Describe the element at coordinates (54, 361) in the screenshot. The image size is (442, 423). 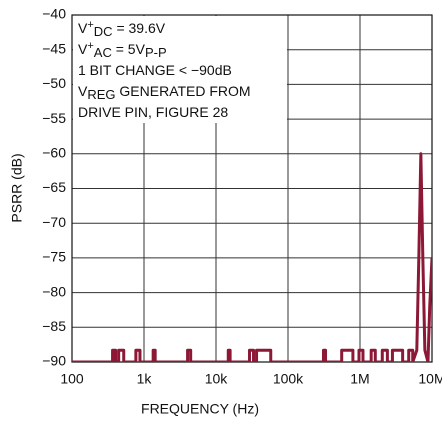
I see `y-tick-label: −90` at that location.